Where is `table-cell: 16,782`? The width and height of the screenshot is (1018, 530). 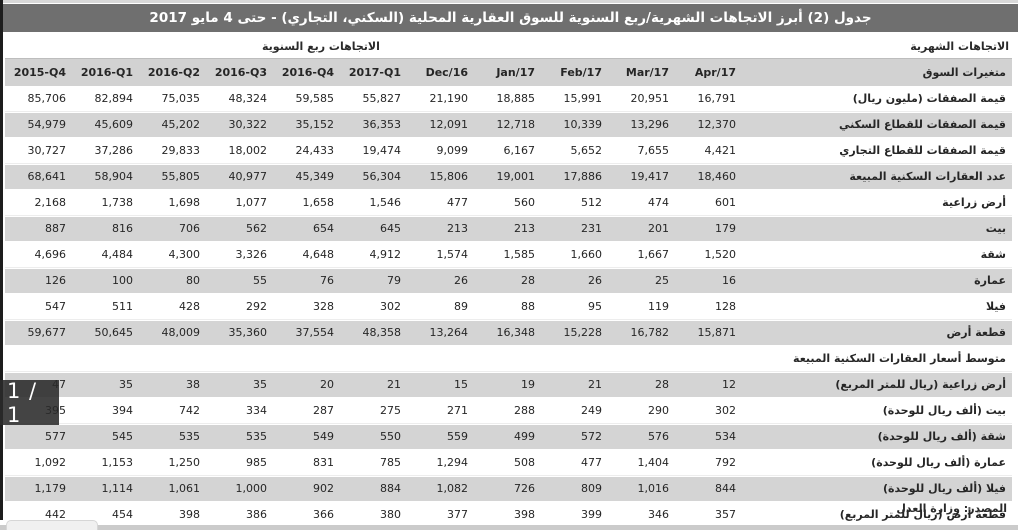 table-cell: 16,782 is located at coordinates (641, 332).